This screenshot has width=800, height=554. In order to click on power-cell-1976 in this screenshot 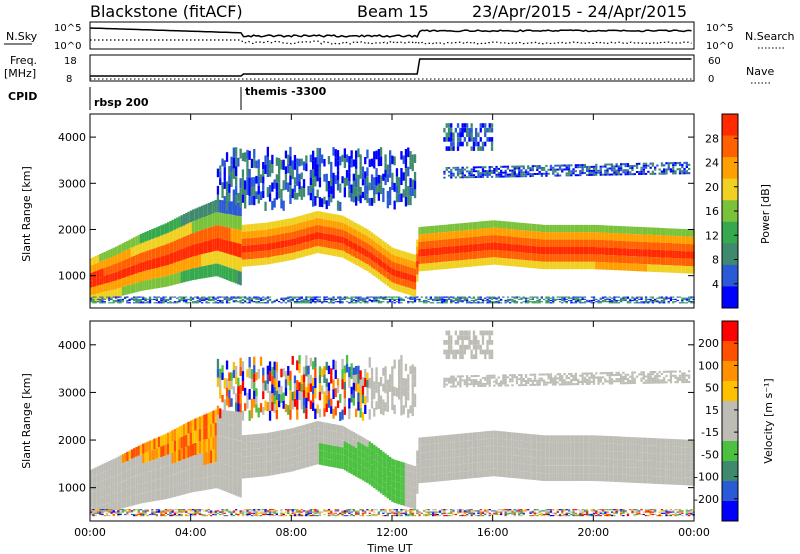, I will do `click(453, 250)`.